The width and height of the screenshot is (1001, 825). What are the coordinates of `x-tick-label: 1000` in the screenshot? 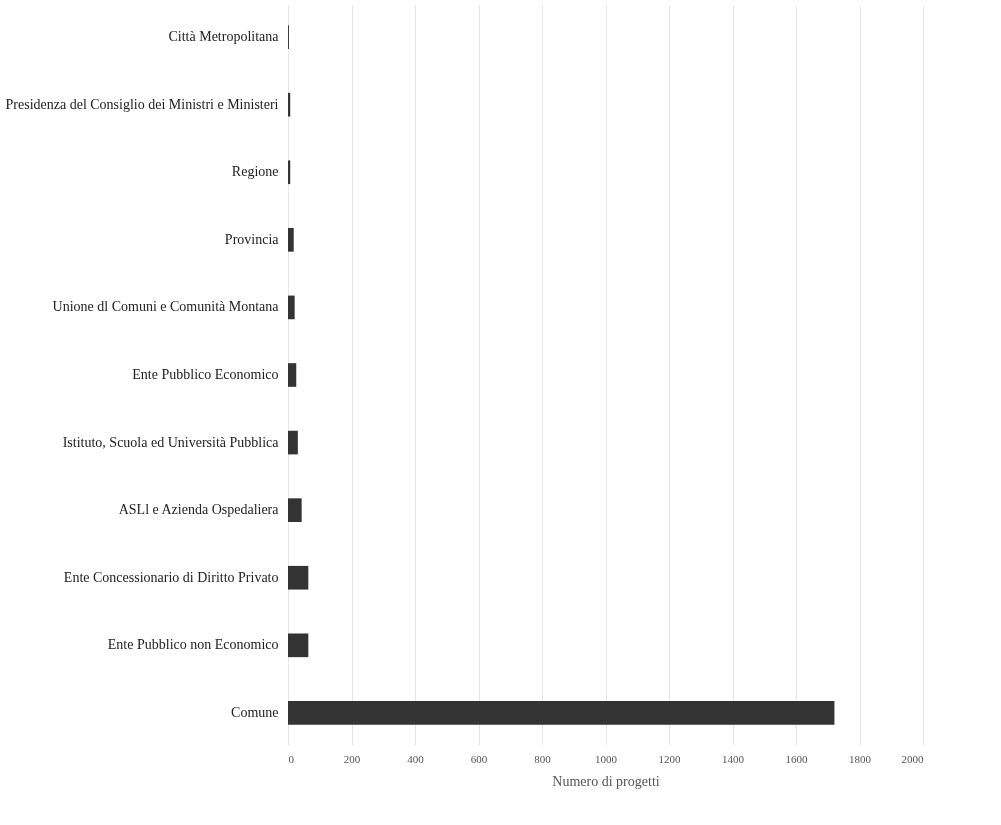 It's located at (606, 758).